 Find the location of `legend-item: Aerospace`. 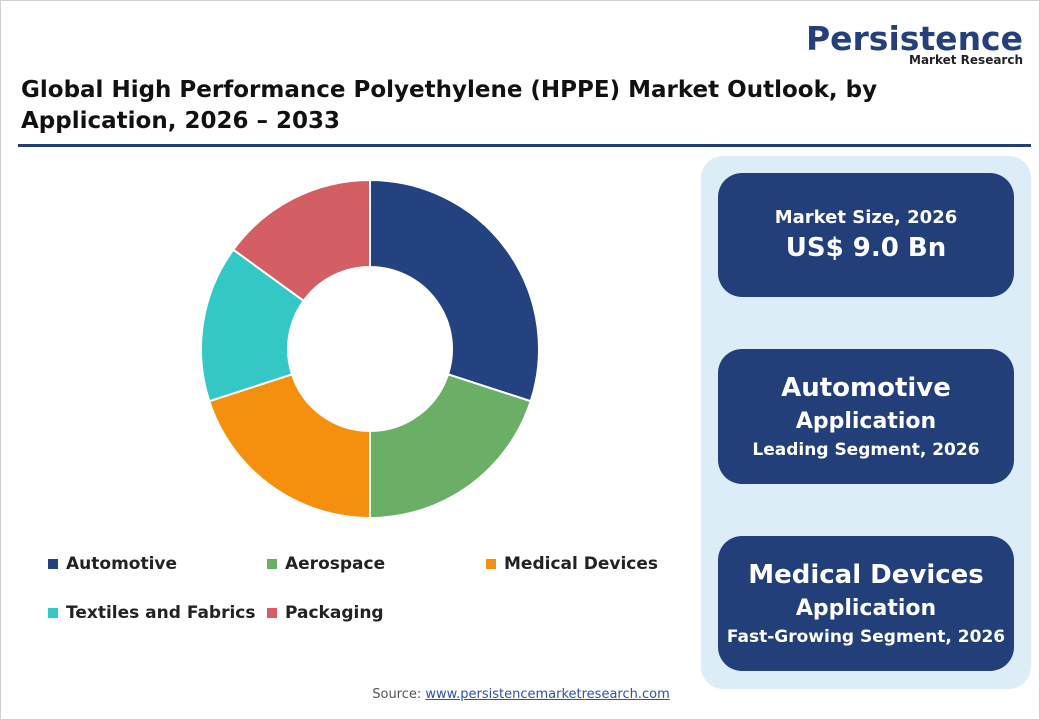

legend-item: Aerospace is located at coordinates (326, 564).